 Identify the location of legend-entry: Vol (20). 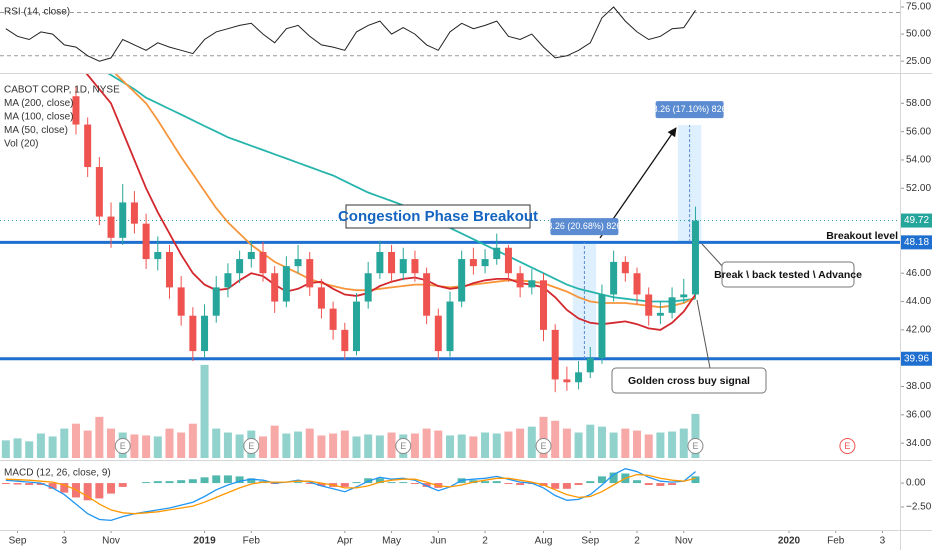
(21, 144).